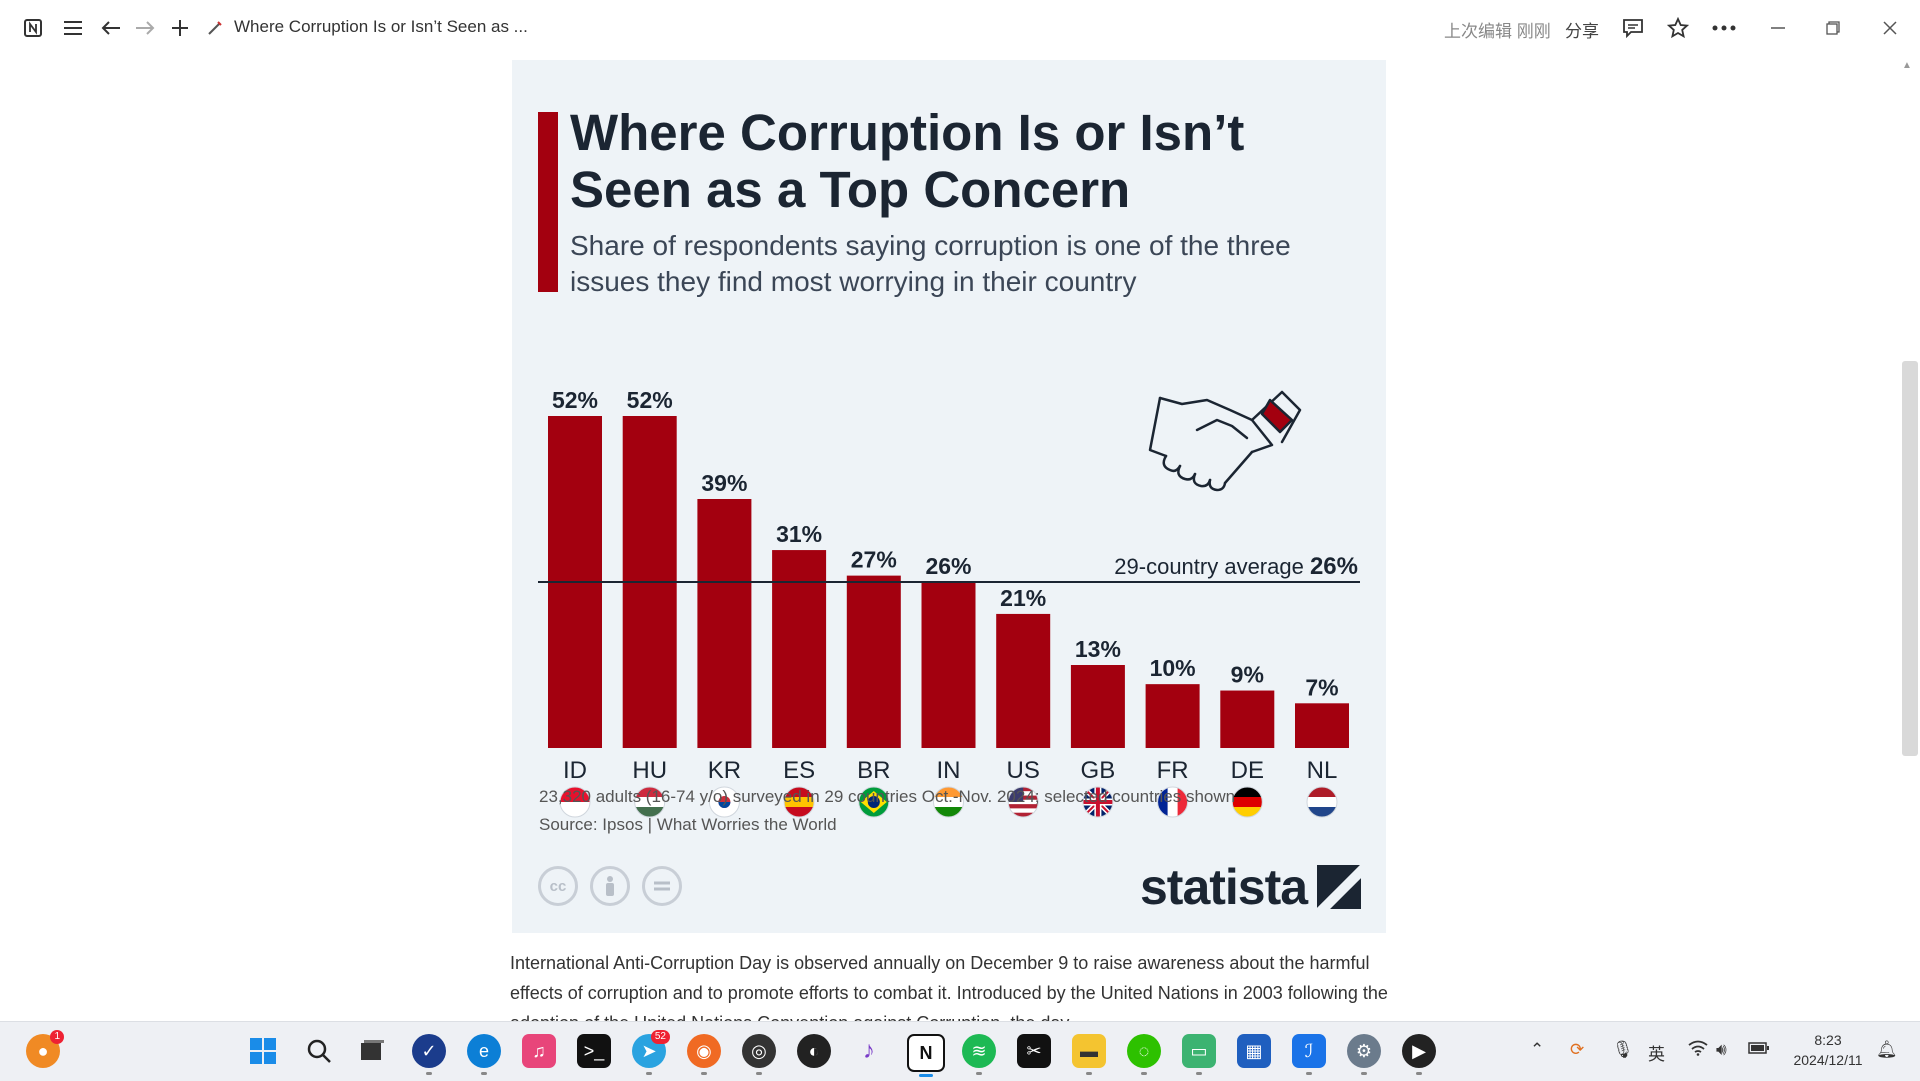 This screenshot has height=1081, width=1920. I want to click on clock-time: 8:23, so click(1828, 1040).